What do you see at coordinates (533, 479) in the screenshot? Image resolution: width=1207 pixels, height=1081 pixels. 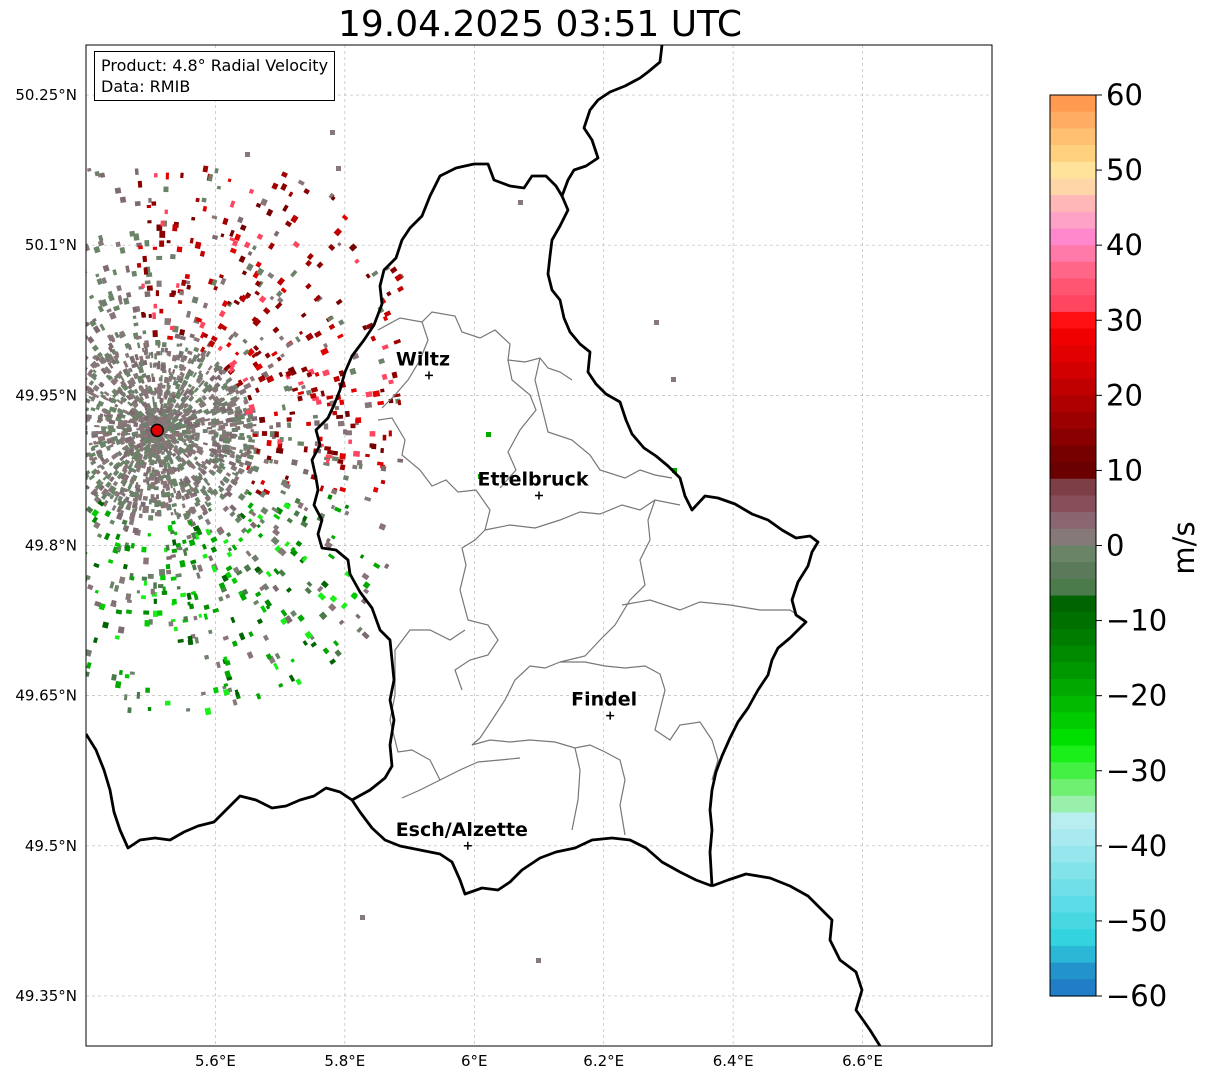 I see `city-label: Ettelbruck` at bounding box center [533, 479].